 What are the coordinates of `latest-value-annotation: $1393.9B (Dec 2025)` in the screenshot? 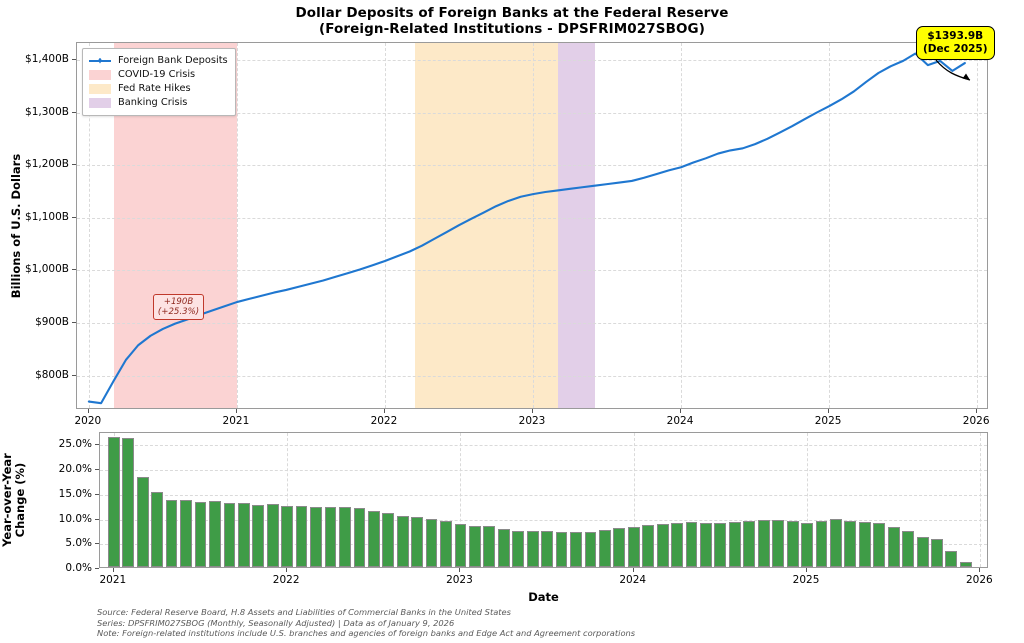 It's located at (955, 43).